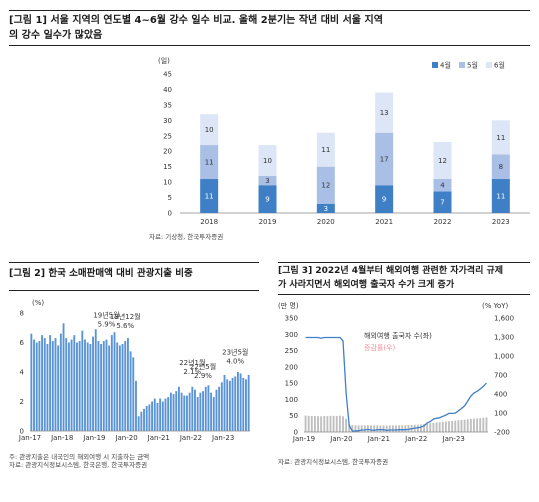 This screenshot has width=539, height=502. I want to click on legend-label-bar: 증감률(우), so click(379, 348).